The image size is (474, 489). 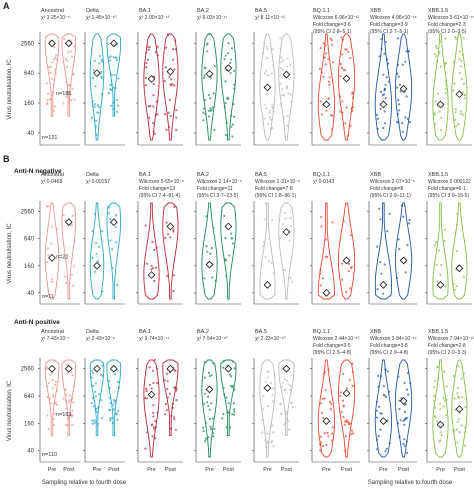 What do you see at coordinates (375, 11) in the screenshot?
I see `variant-title: XBB` at bounding box center [375, 11].